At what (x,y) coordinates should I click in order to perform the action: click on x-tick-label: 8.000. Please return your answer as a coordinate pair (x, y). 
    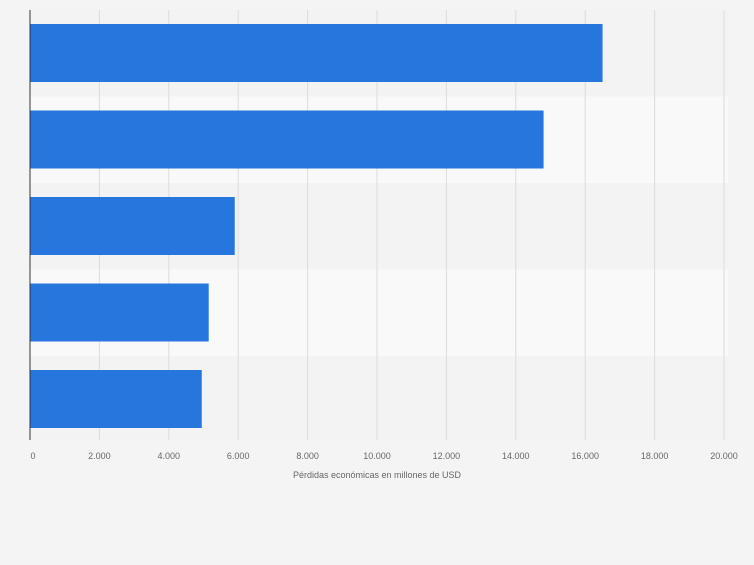
    Looking at the image, I should click on (307, 456).